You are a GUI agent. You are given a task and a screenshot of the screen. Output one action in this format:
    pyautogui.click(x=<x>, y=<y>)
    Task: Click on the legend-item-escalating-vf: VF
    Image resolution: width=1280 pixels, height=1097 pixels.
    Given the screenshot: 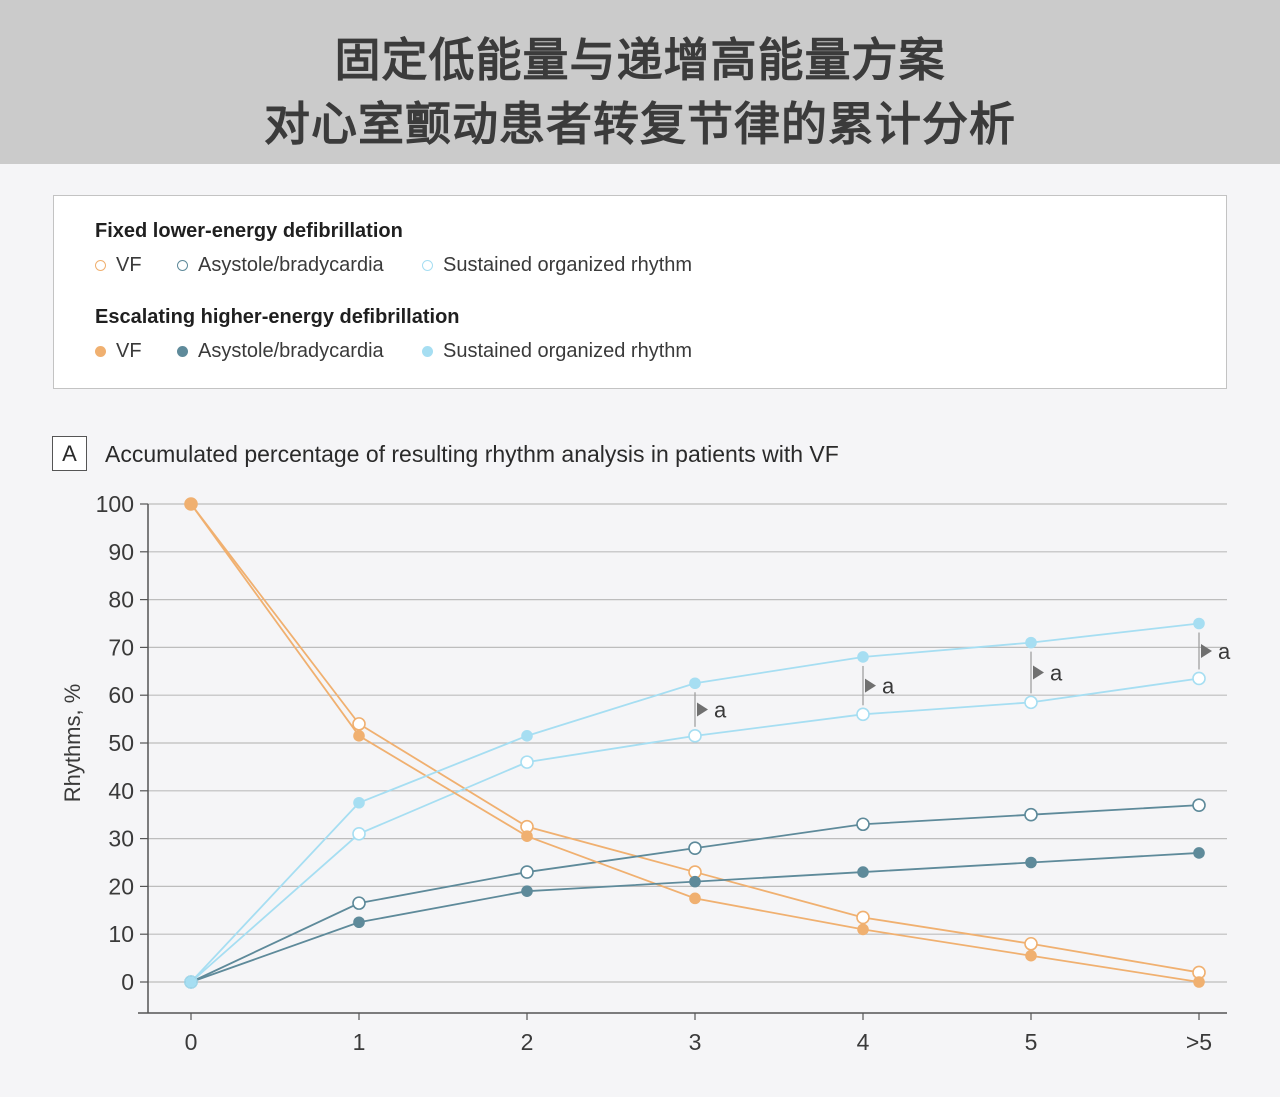 What is the action you would take?
    pyautogui.click(x=118, y=351)
    